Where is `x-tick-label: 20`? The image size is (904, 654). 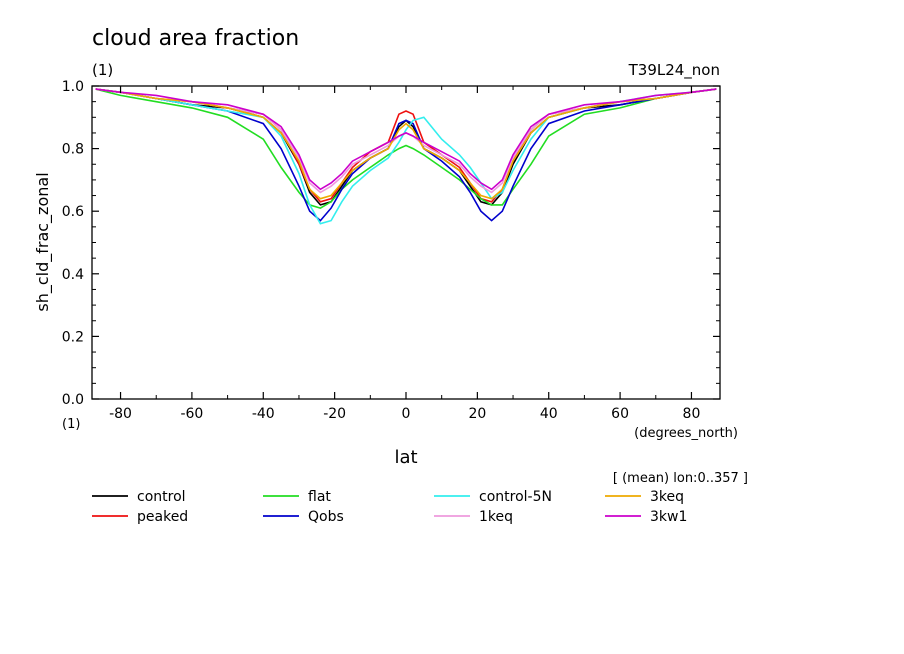 x-tick-label: 20 is located at coordinates (477, 414).